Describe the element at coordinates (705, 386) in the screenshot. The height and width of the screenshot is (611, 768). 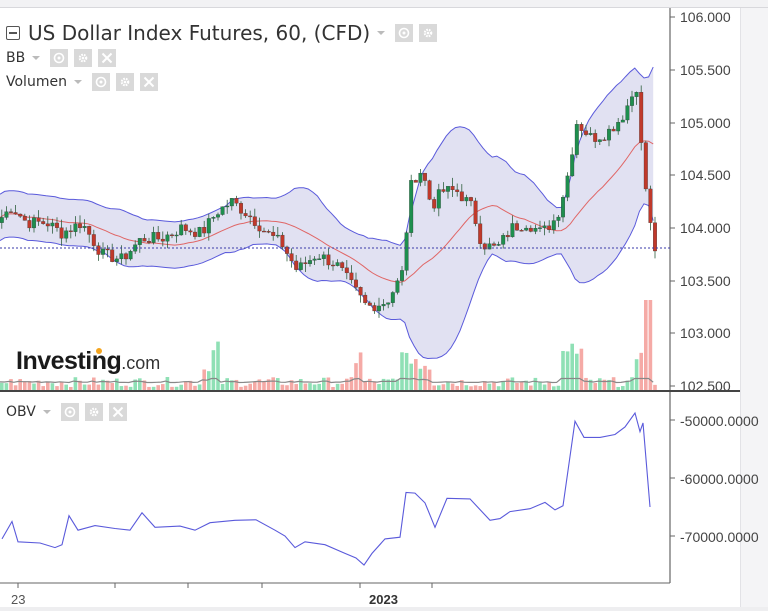
I see `price-axis-label: 102.500` at that location.